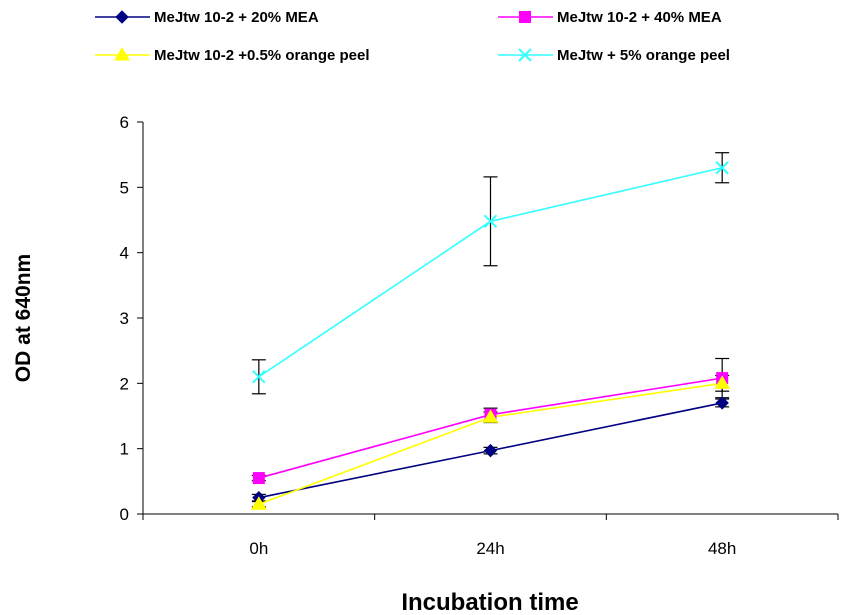 The image size is (867, 615). I want to click on legend-label-1: MeJtw 10-2 + 20% MEA, so click(236, 17).